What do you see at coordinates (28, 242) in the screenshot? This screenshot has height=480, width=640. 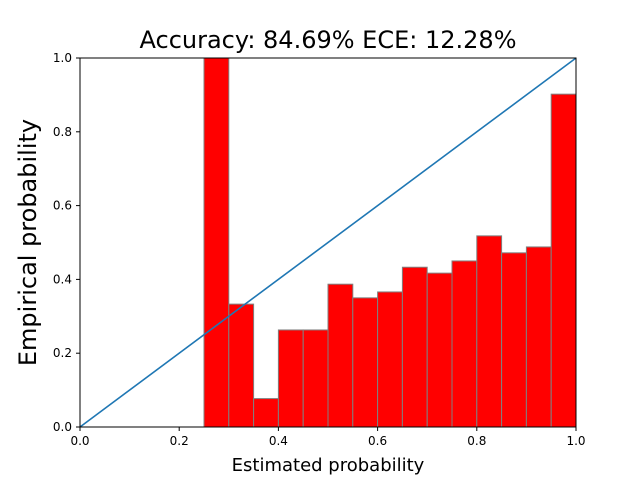 I see `y-axis-label: Empirical probability` at bounding box center [28, 242].